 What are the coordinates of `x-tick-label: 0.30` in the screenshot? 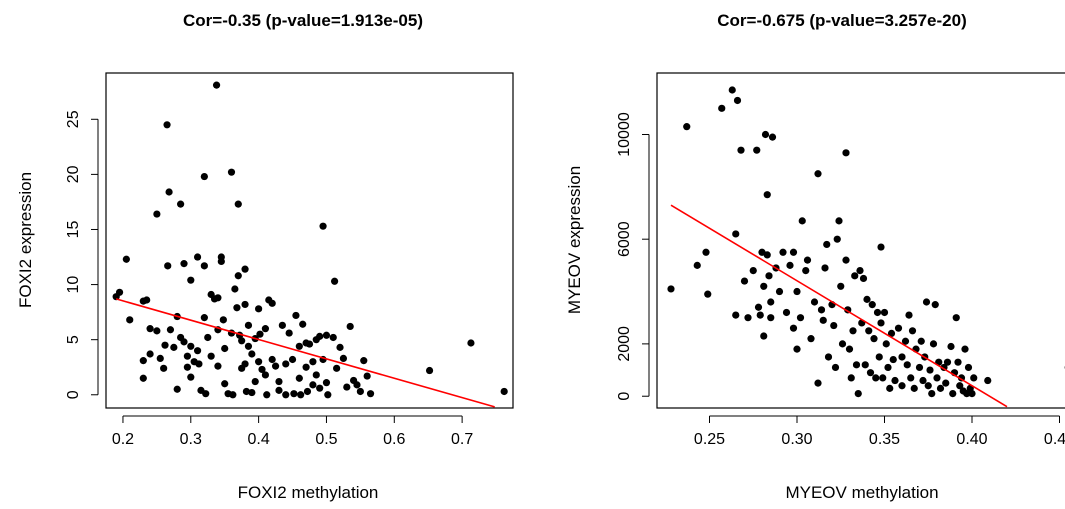 It's located at (796, 439).